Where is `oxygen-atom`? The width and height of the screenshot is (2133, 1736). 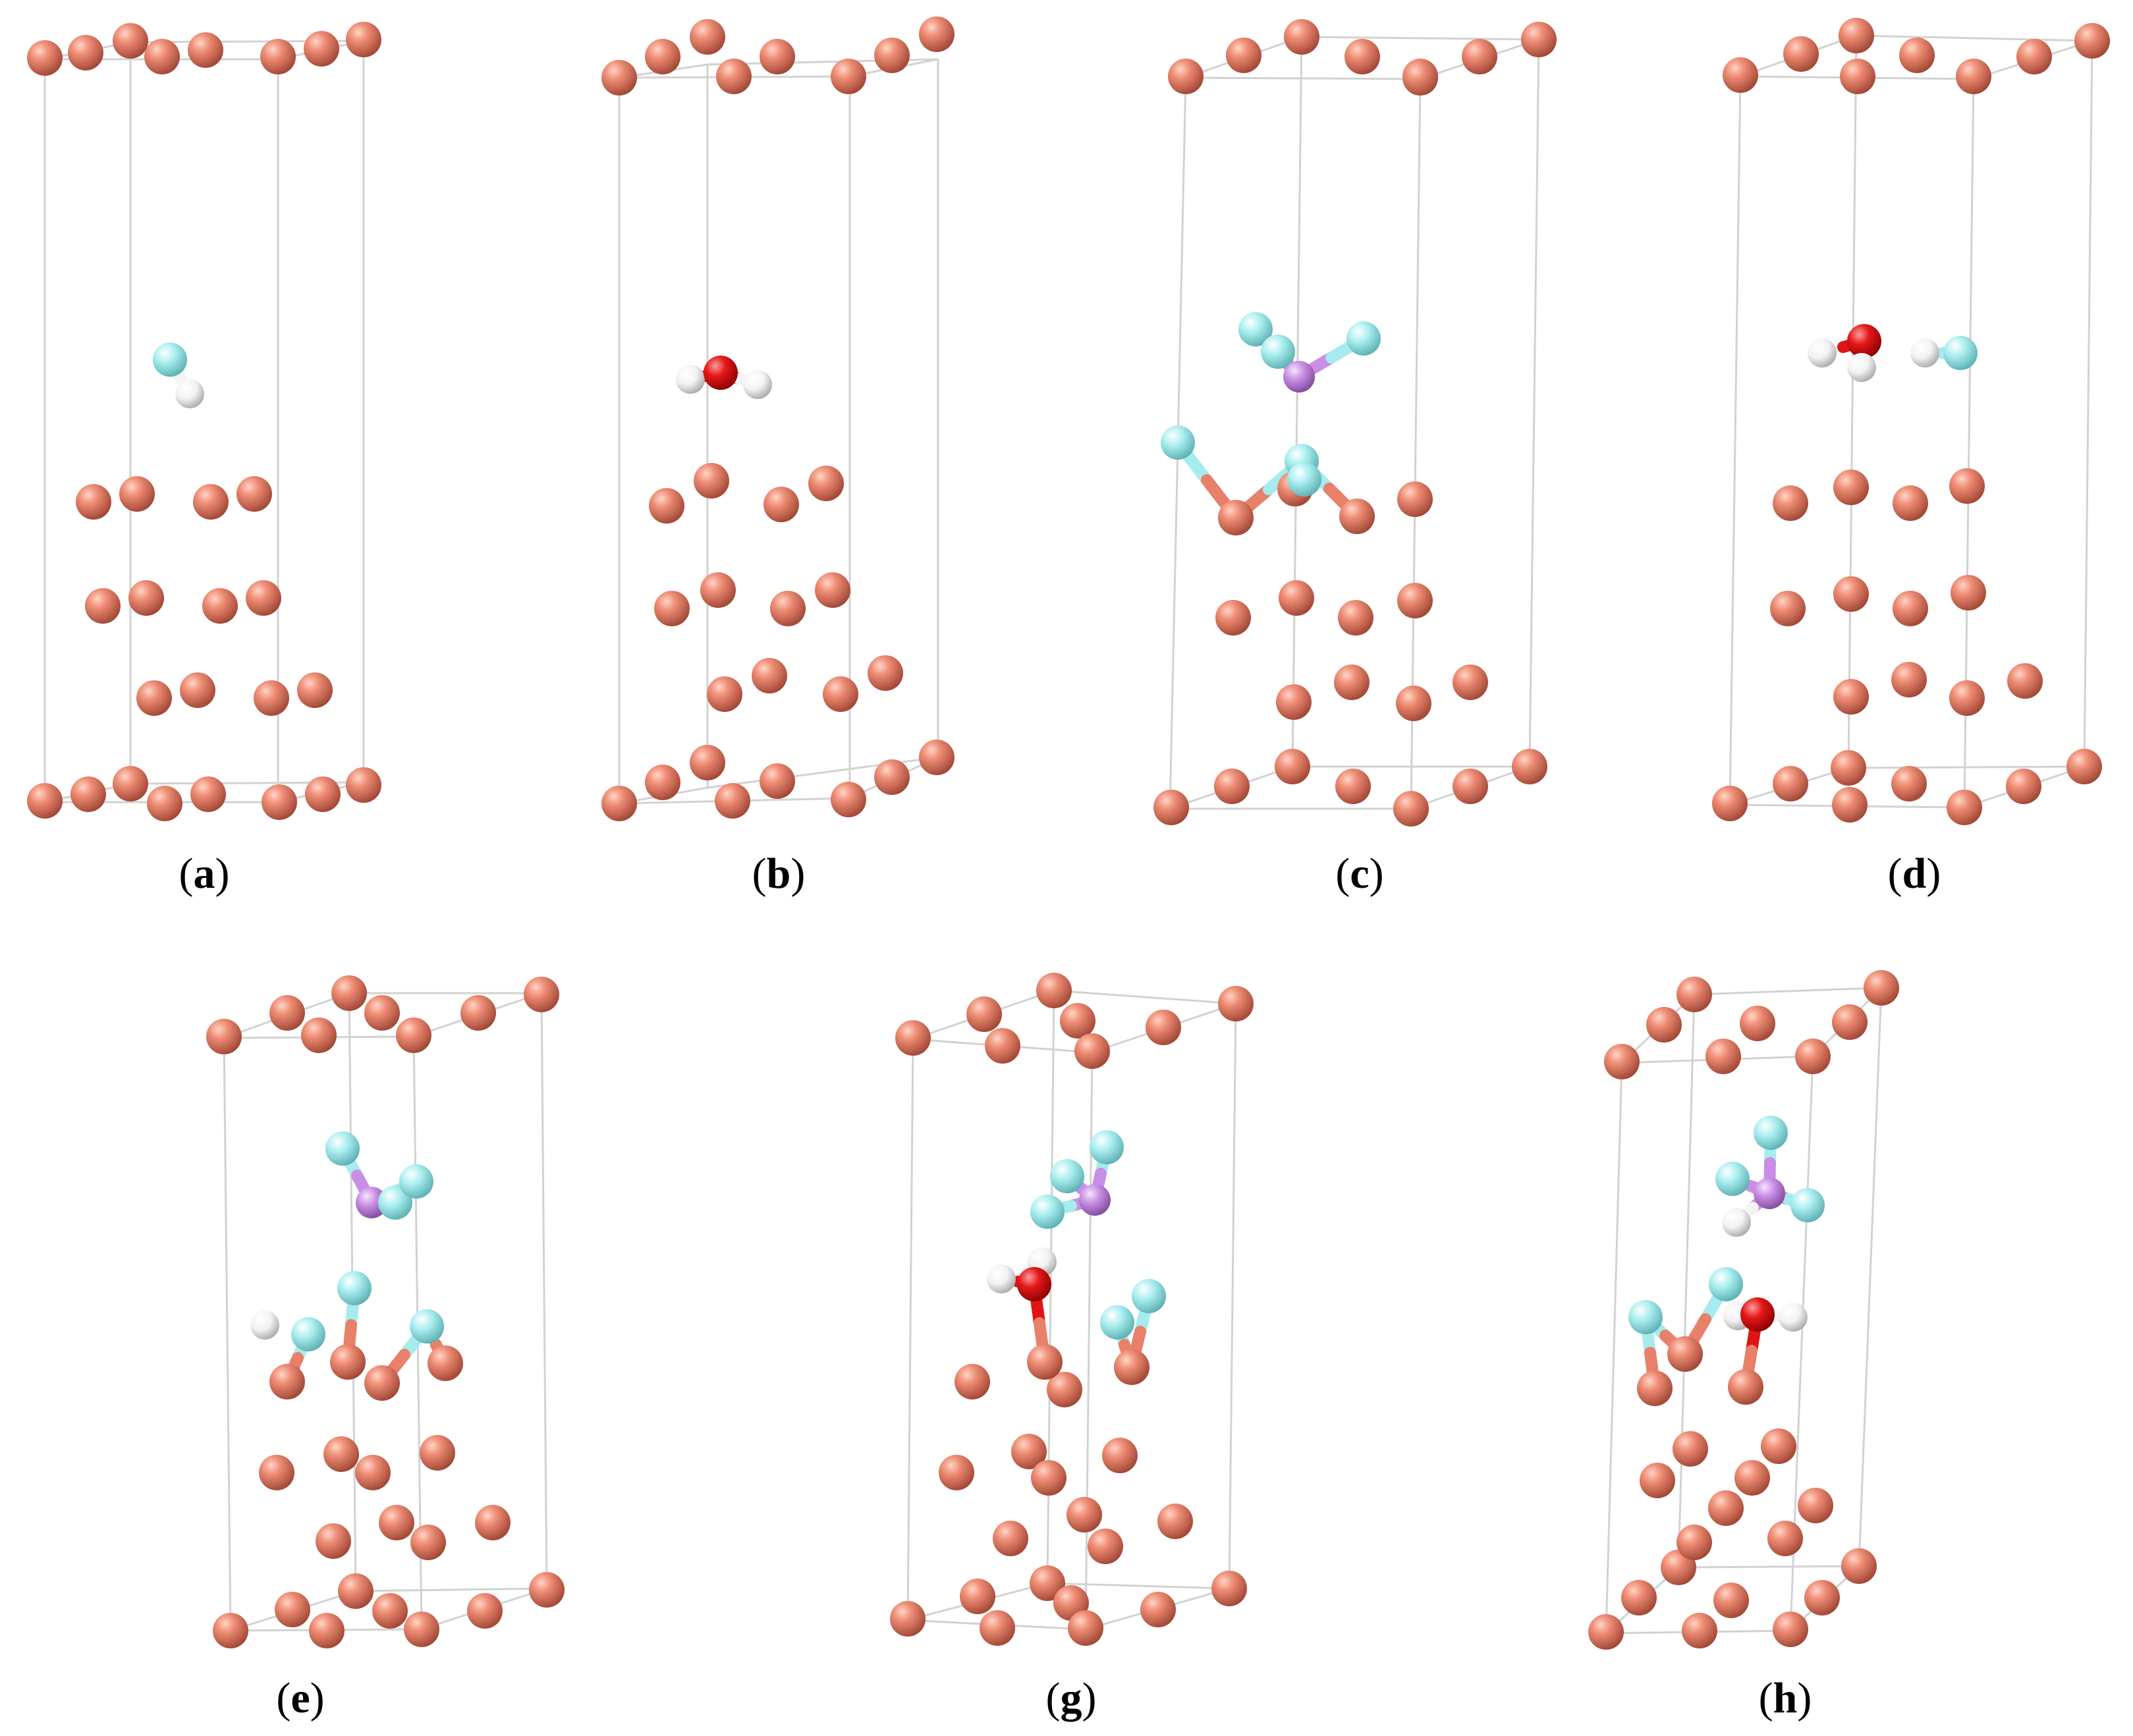 oxygen-atom is located at coordinates (1864, 341).